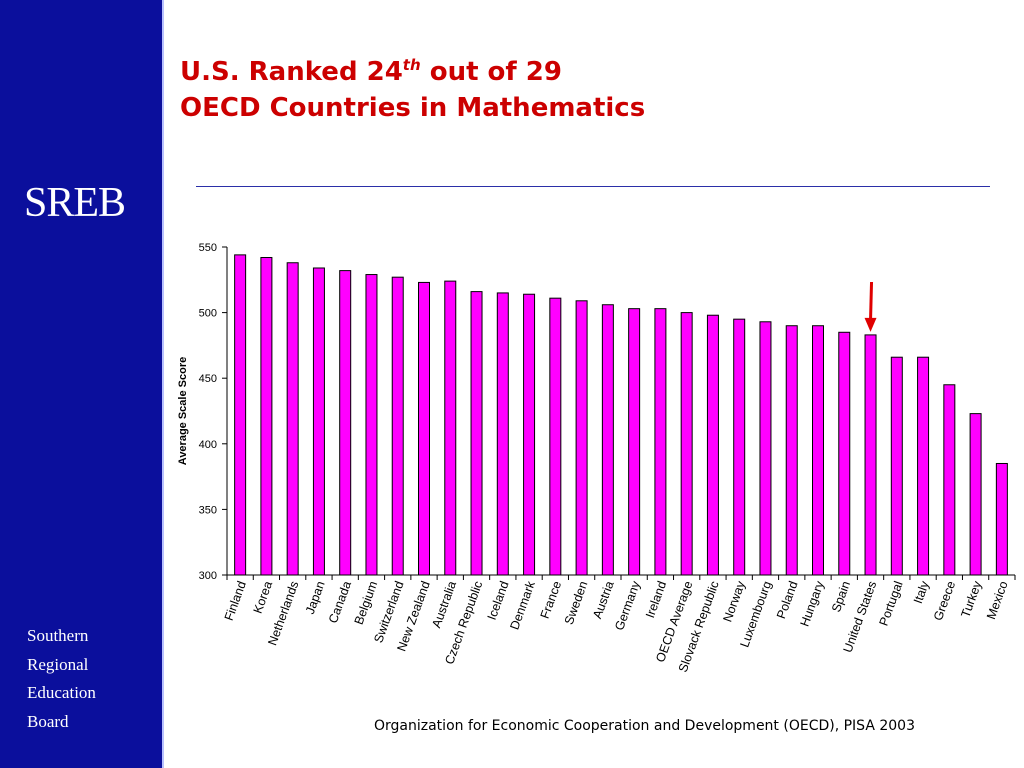  I want to click on title-line-1-suffix: out of 29, so click(491, 72).